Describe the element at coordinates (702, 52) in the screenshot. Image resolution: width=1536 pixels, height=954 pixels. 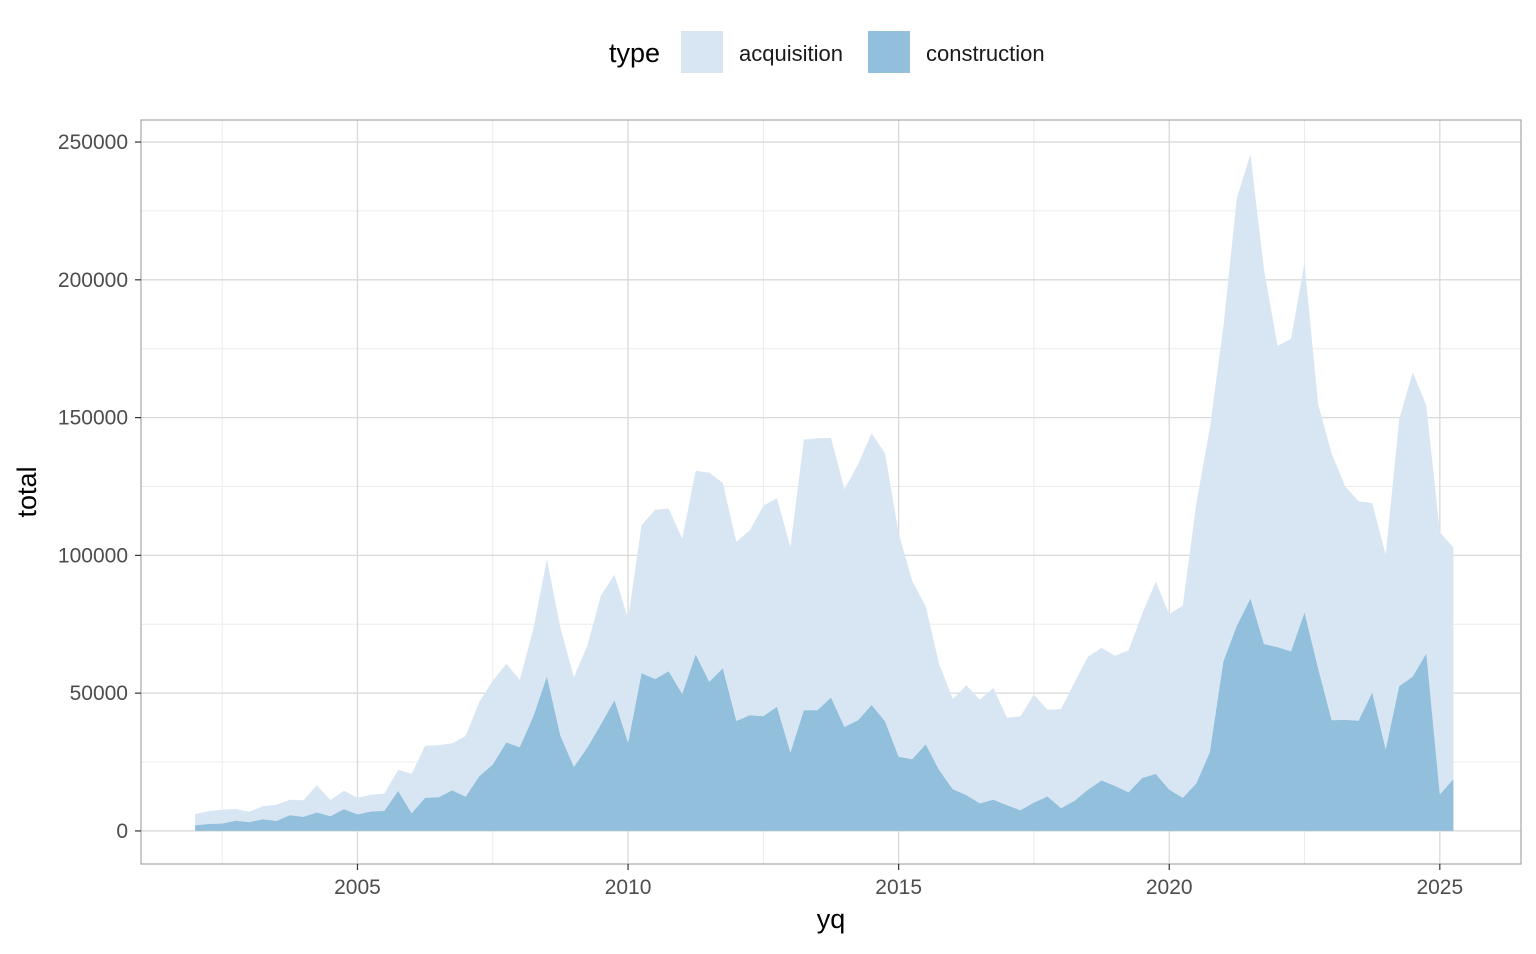
I see `legend-key-acquisition` at that location.